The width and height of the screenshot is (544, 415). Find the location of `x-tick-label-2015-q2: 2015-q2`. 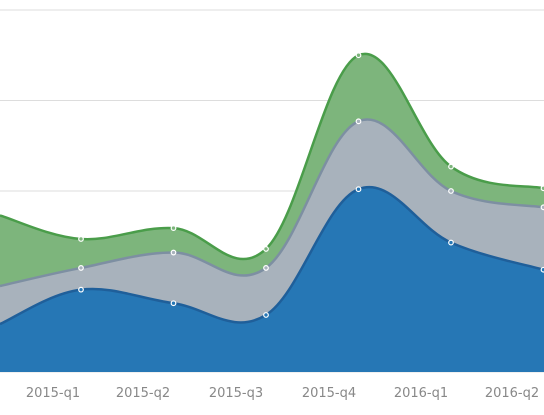

x-tick-label-2015-q2: 2015-q2 is located at coordinates (143, 393).